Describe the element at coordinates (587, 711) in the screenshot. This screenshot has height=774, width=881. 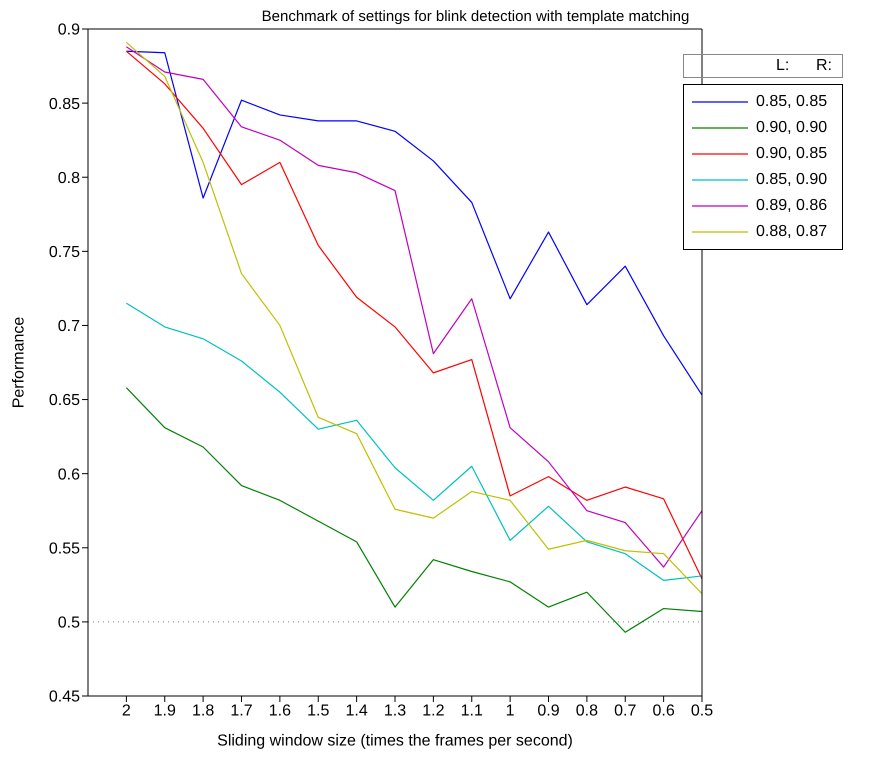
I see `x-tick-label: 0.8` at that location.